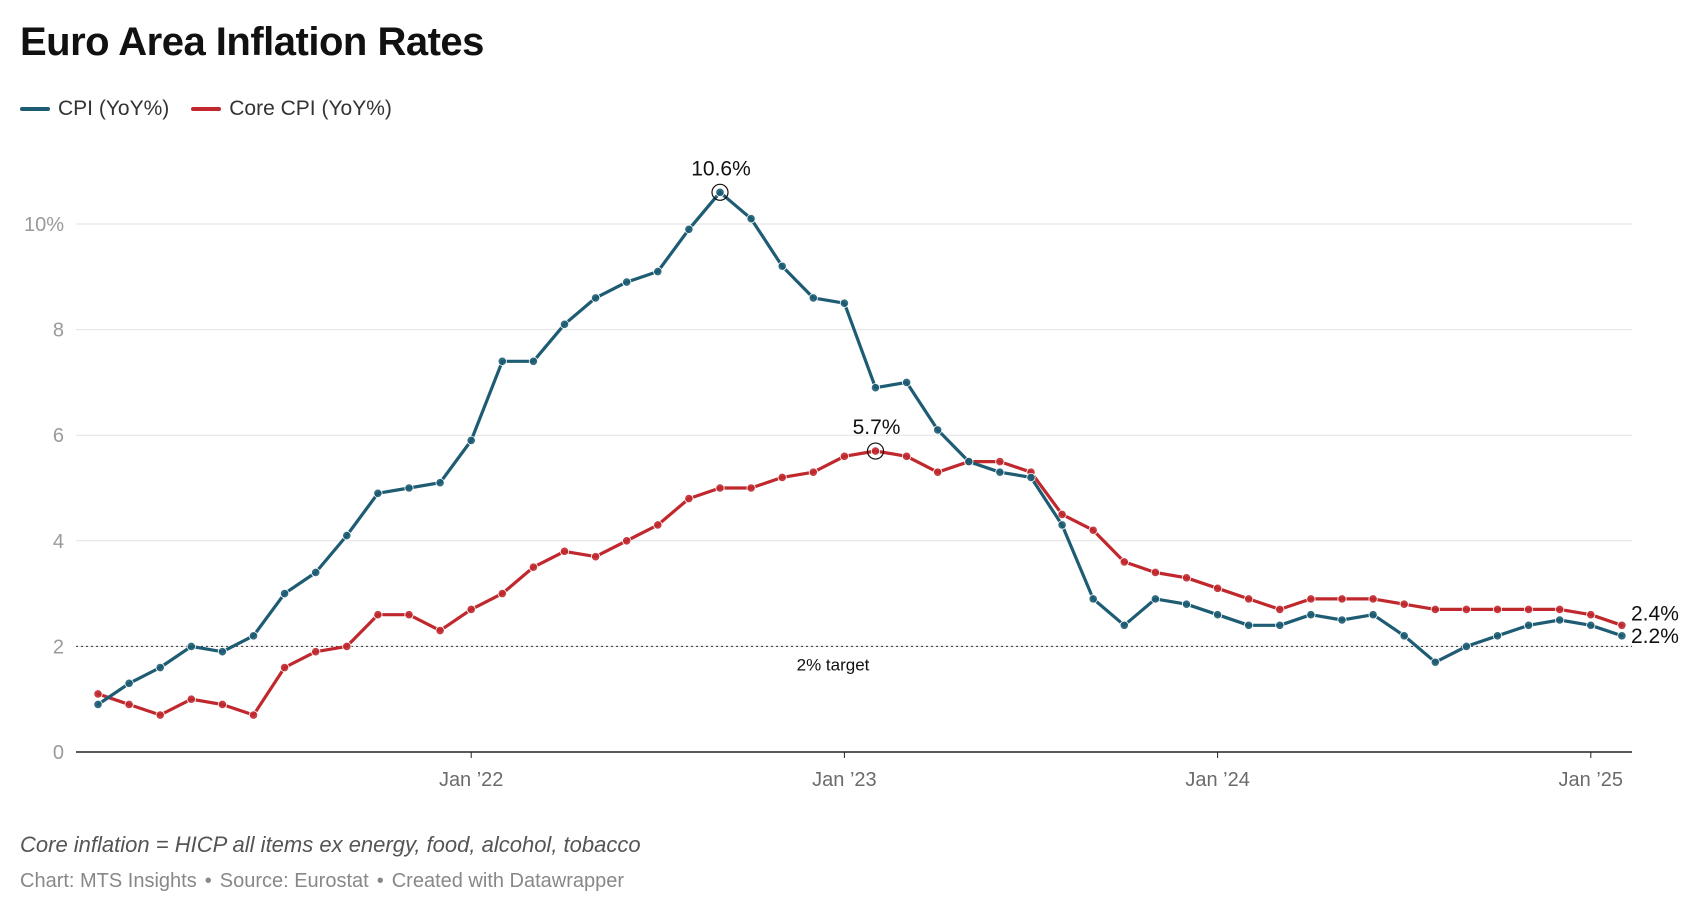 The height and width of the screenshot is (914, 1692). Describe the element at coordinates (508, 881) in the screenshot. I see `credit-tool: Created with Datawrapper` at that location.